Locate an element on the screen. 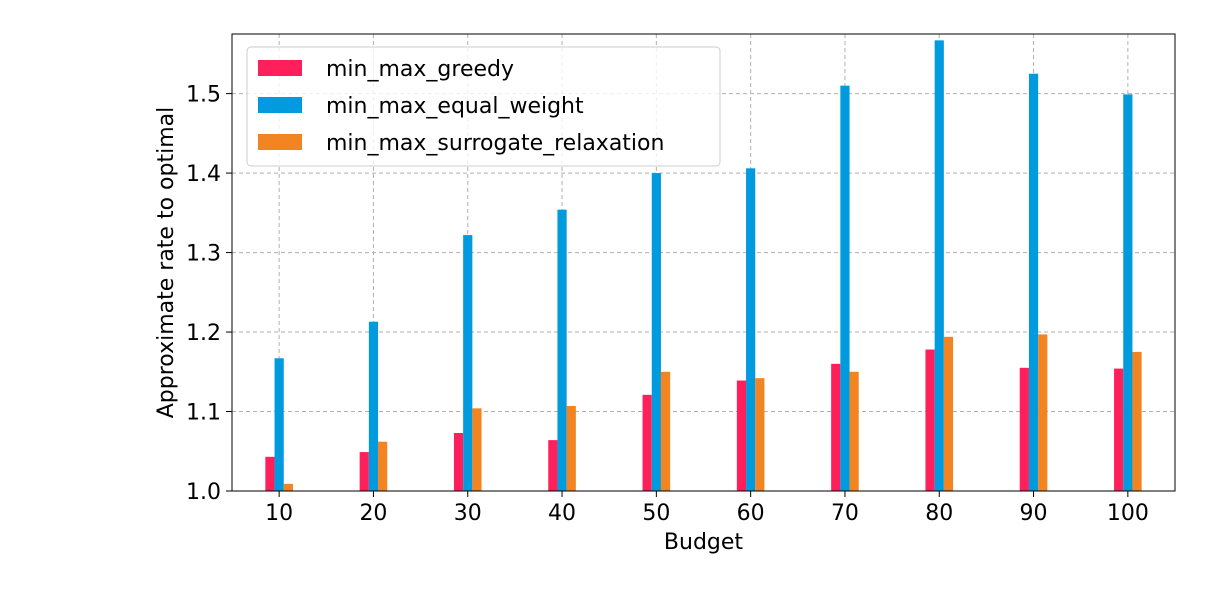 The width and height of the screenshot is (1227, 605). legend-swatch-min-max-greedy is located at coordinates (280, 68).